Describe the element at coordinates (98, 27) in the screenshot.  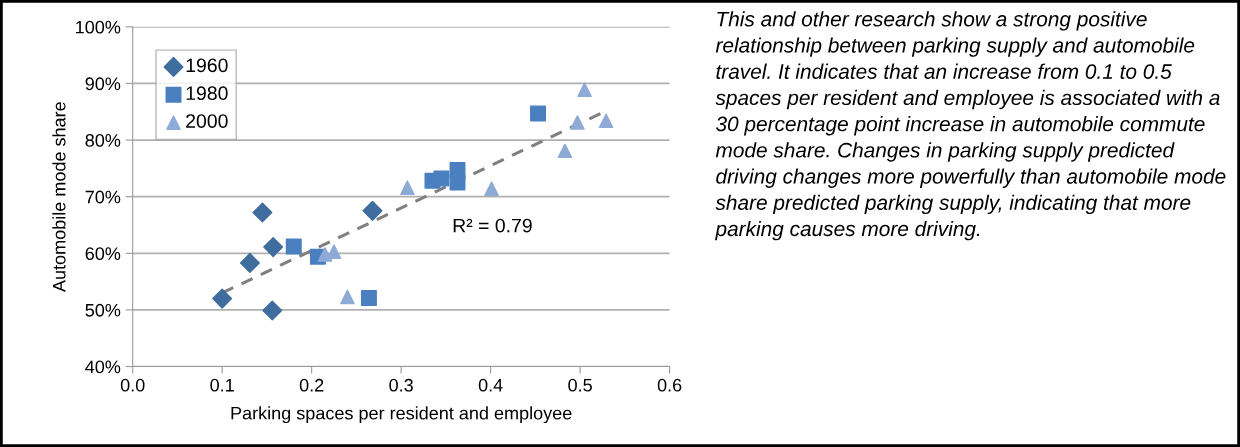
I see `y-tick-label: 100%` at that location.